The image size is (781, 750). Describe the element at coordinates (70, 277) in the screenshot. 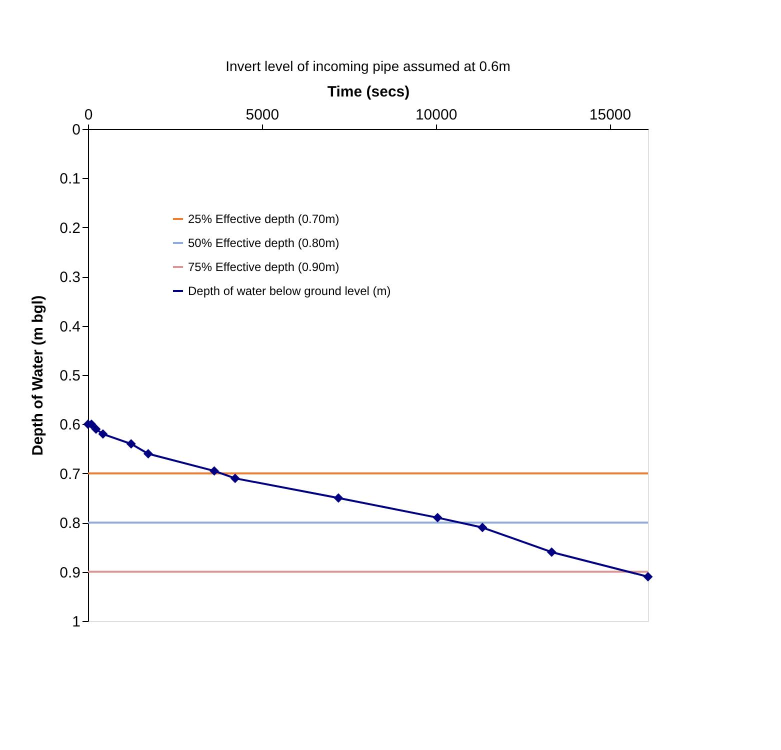

I see `y-tick-label: 0.3` at that location.